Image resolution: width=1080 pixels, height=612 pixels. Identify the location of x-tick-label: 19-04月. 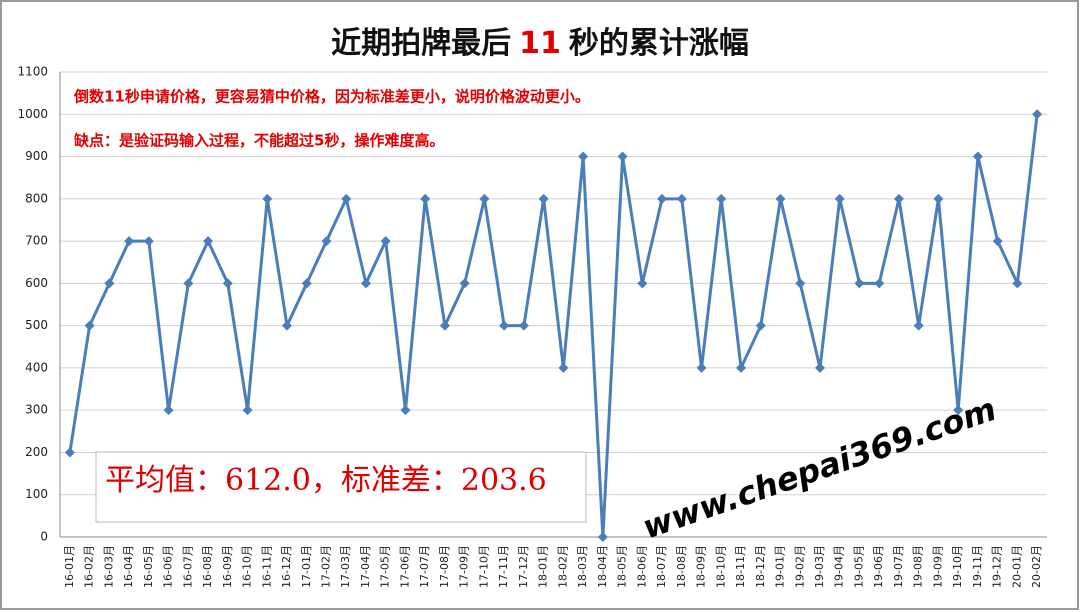
(839, 566).